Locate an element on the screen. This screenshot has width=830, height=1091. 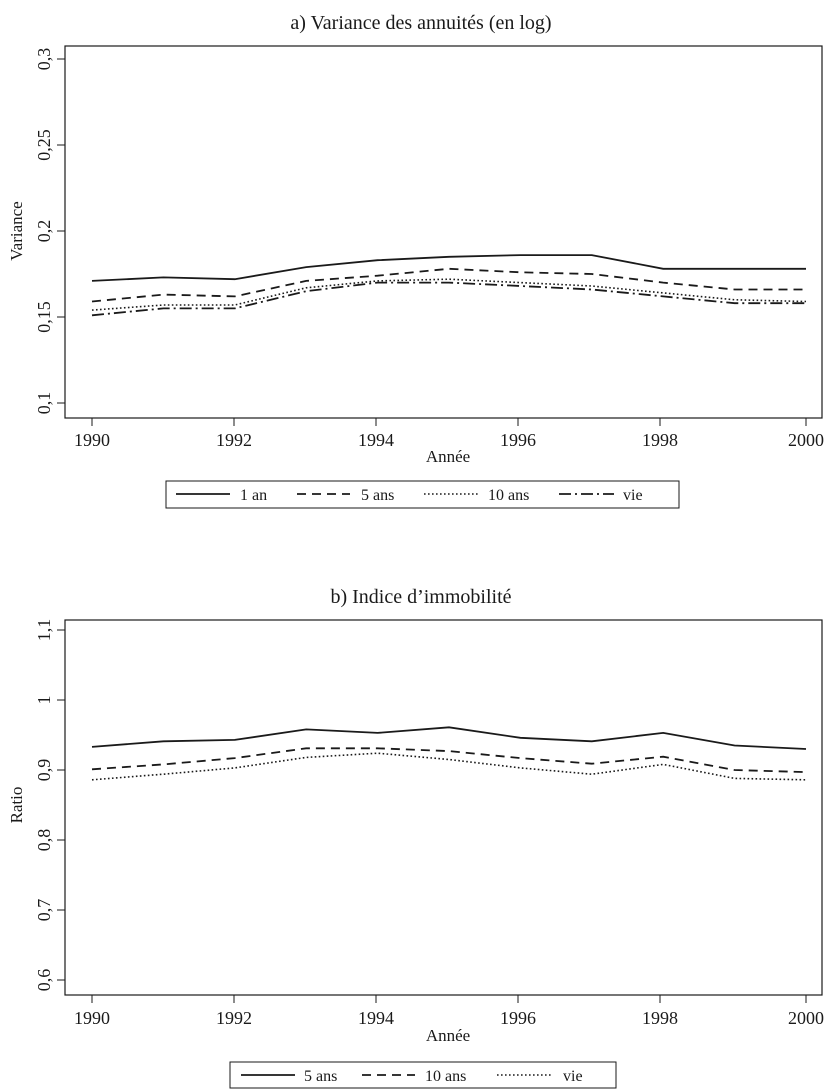
chart-a-legend: 1 an 5 ans 10 ans vie is located at coordinates (422, 494).